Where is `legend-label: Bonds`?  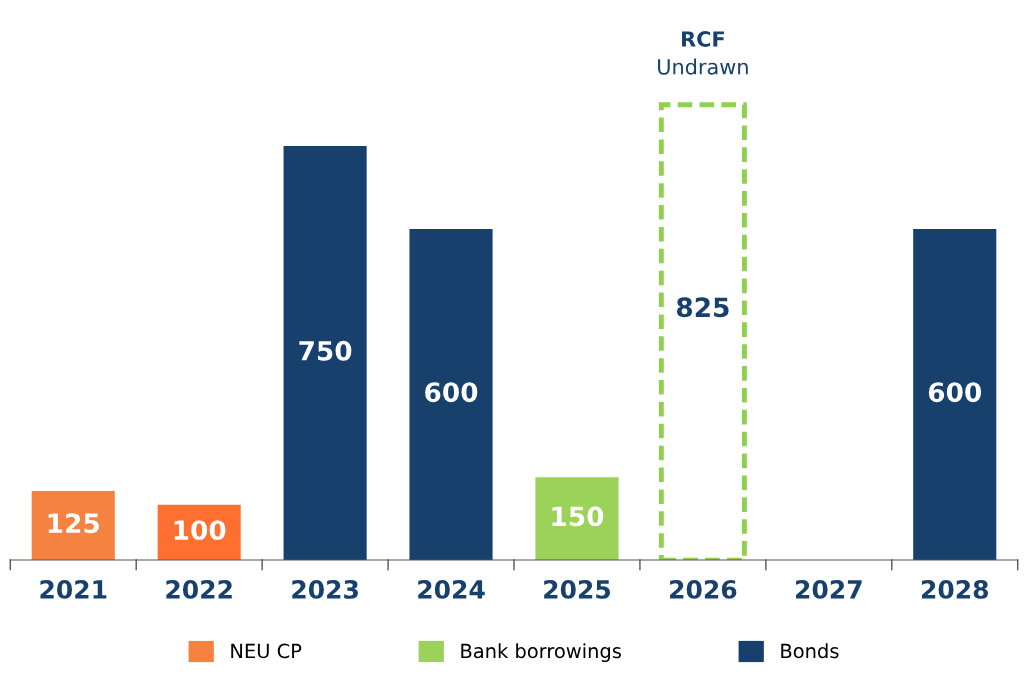 legend-label: Bonds is located at coordinates (810, 651).